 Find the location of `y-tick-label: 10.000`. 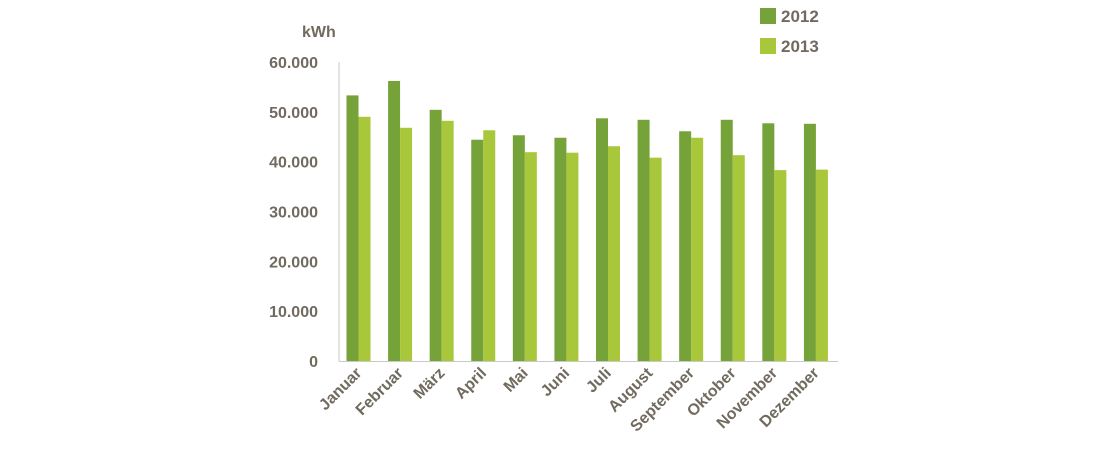

y-tick-label: 10.000 is located at coordinates (293, 312).